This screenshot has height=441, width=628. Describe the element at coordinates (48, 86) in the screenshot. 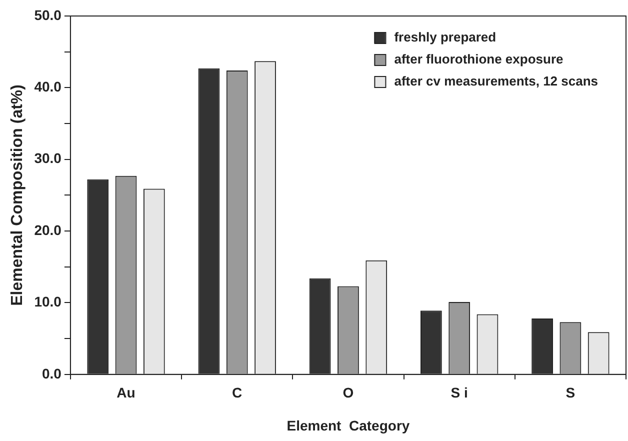

I see `y-tick-label: 40.0` at that location.